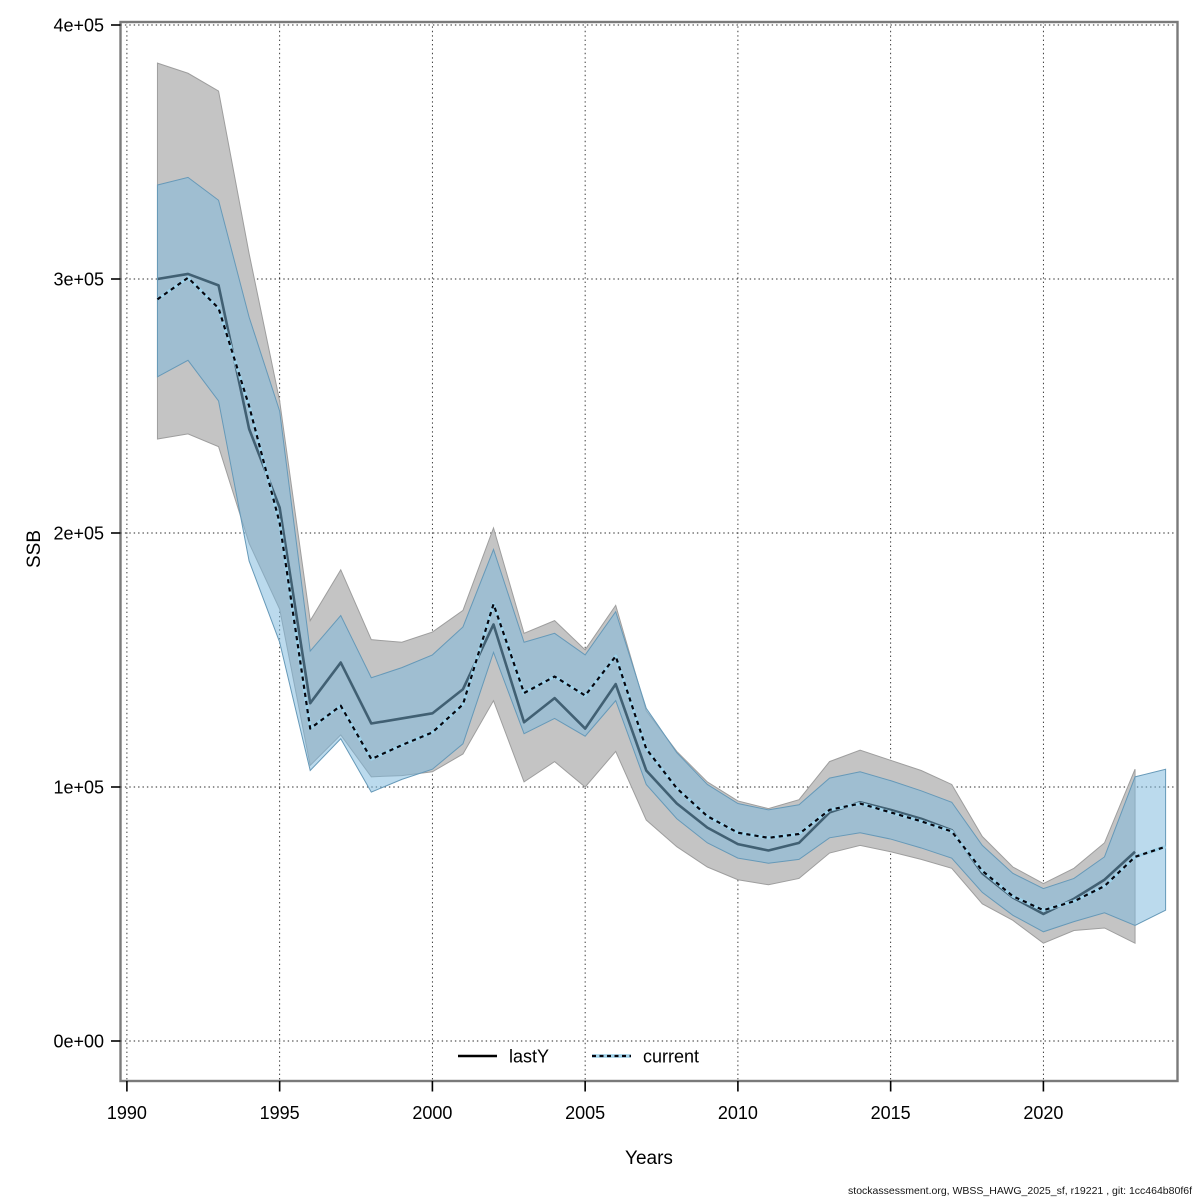 Image resolution: width=1200 pixels, height=1200 pixels. Describe the element at coordinates (1043, 1113) in the screenshot. I see `x-tick-label: 2020` at that location.